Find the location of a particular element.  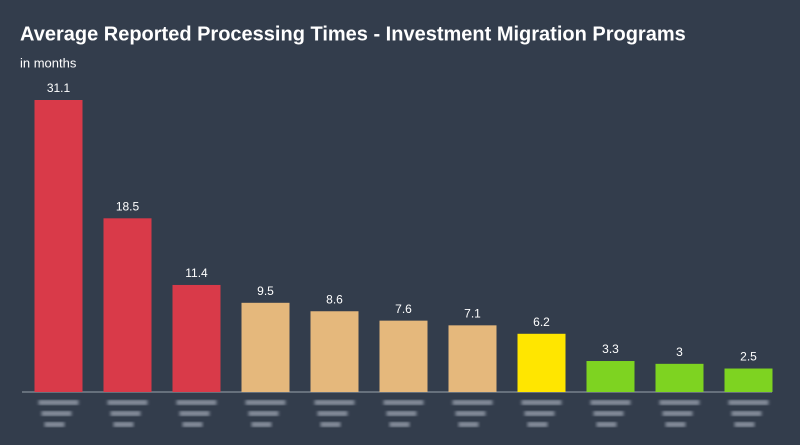

value-label: 7.6 is located at coordinates (403, 309).